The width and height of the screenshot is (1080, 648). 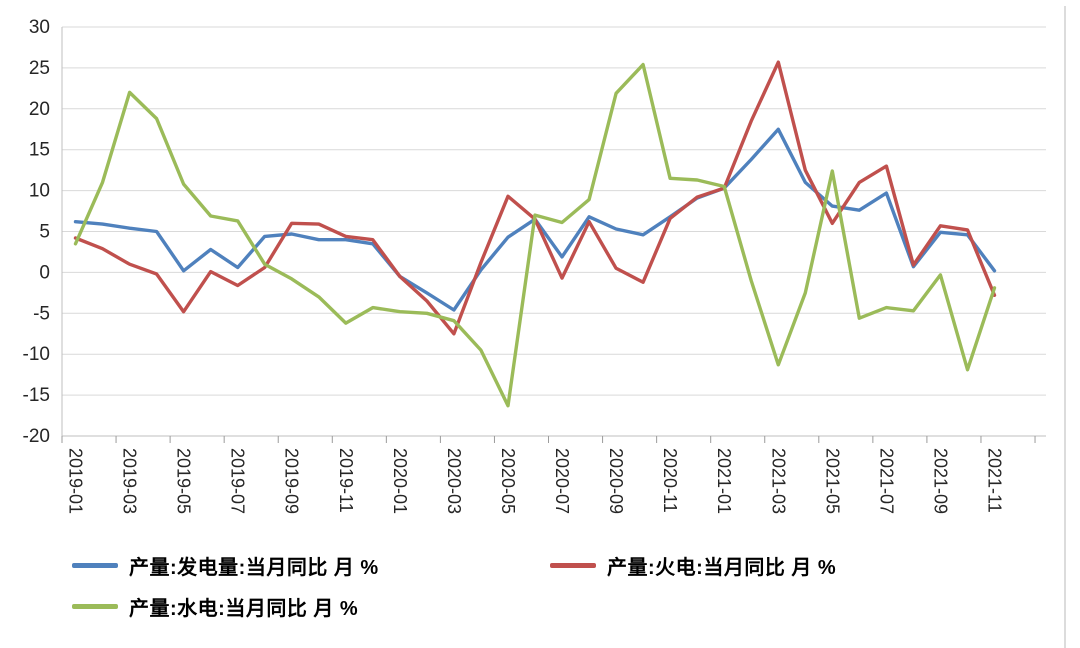 I want to click on x-axis-label: 2020-07, so click(x=562, y=481).